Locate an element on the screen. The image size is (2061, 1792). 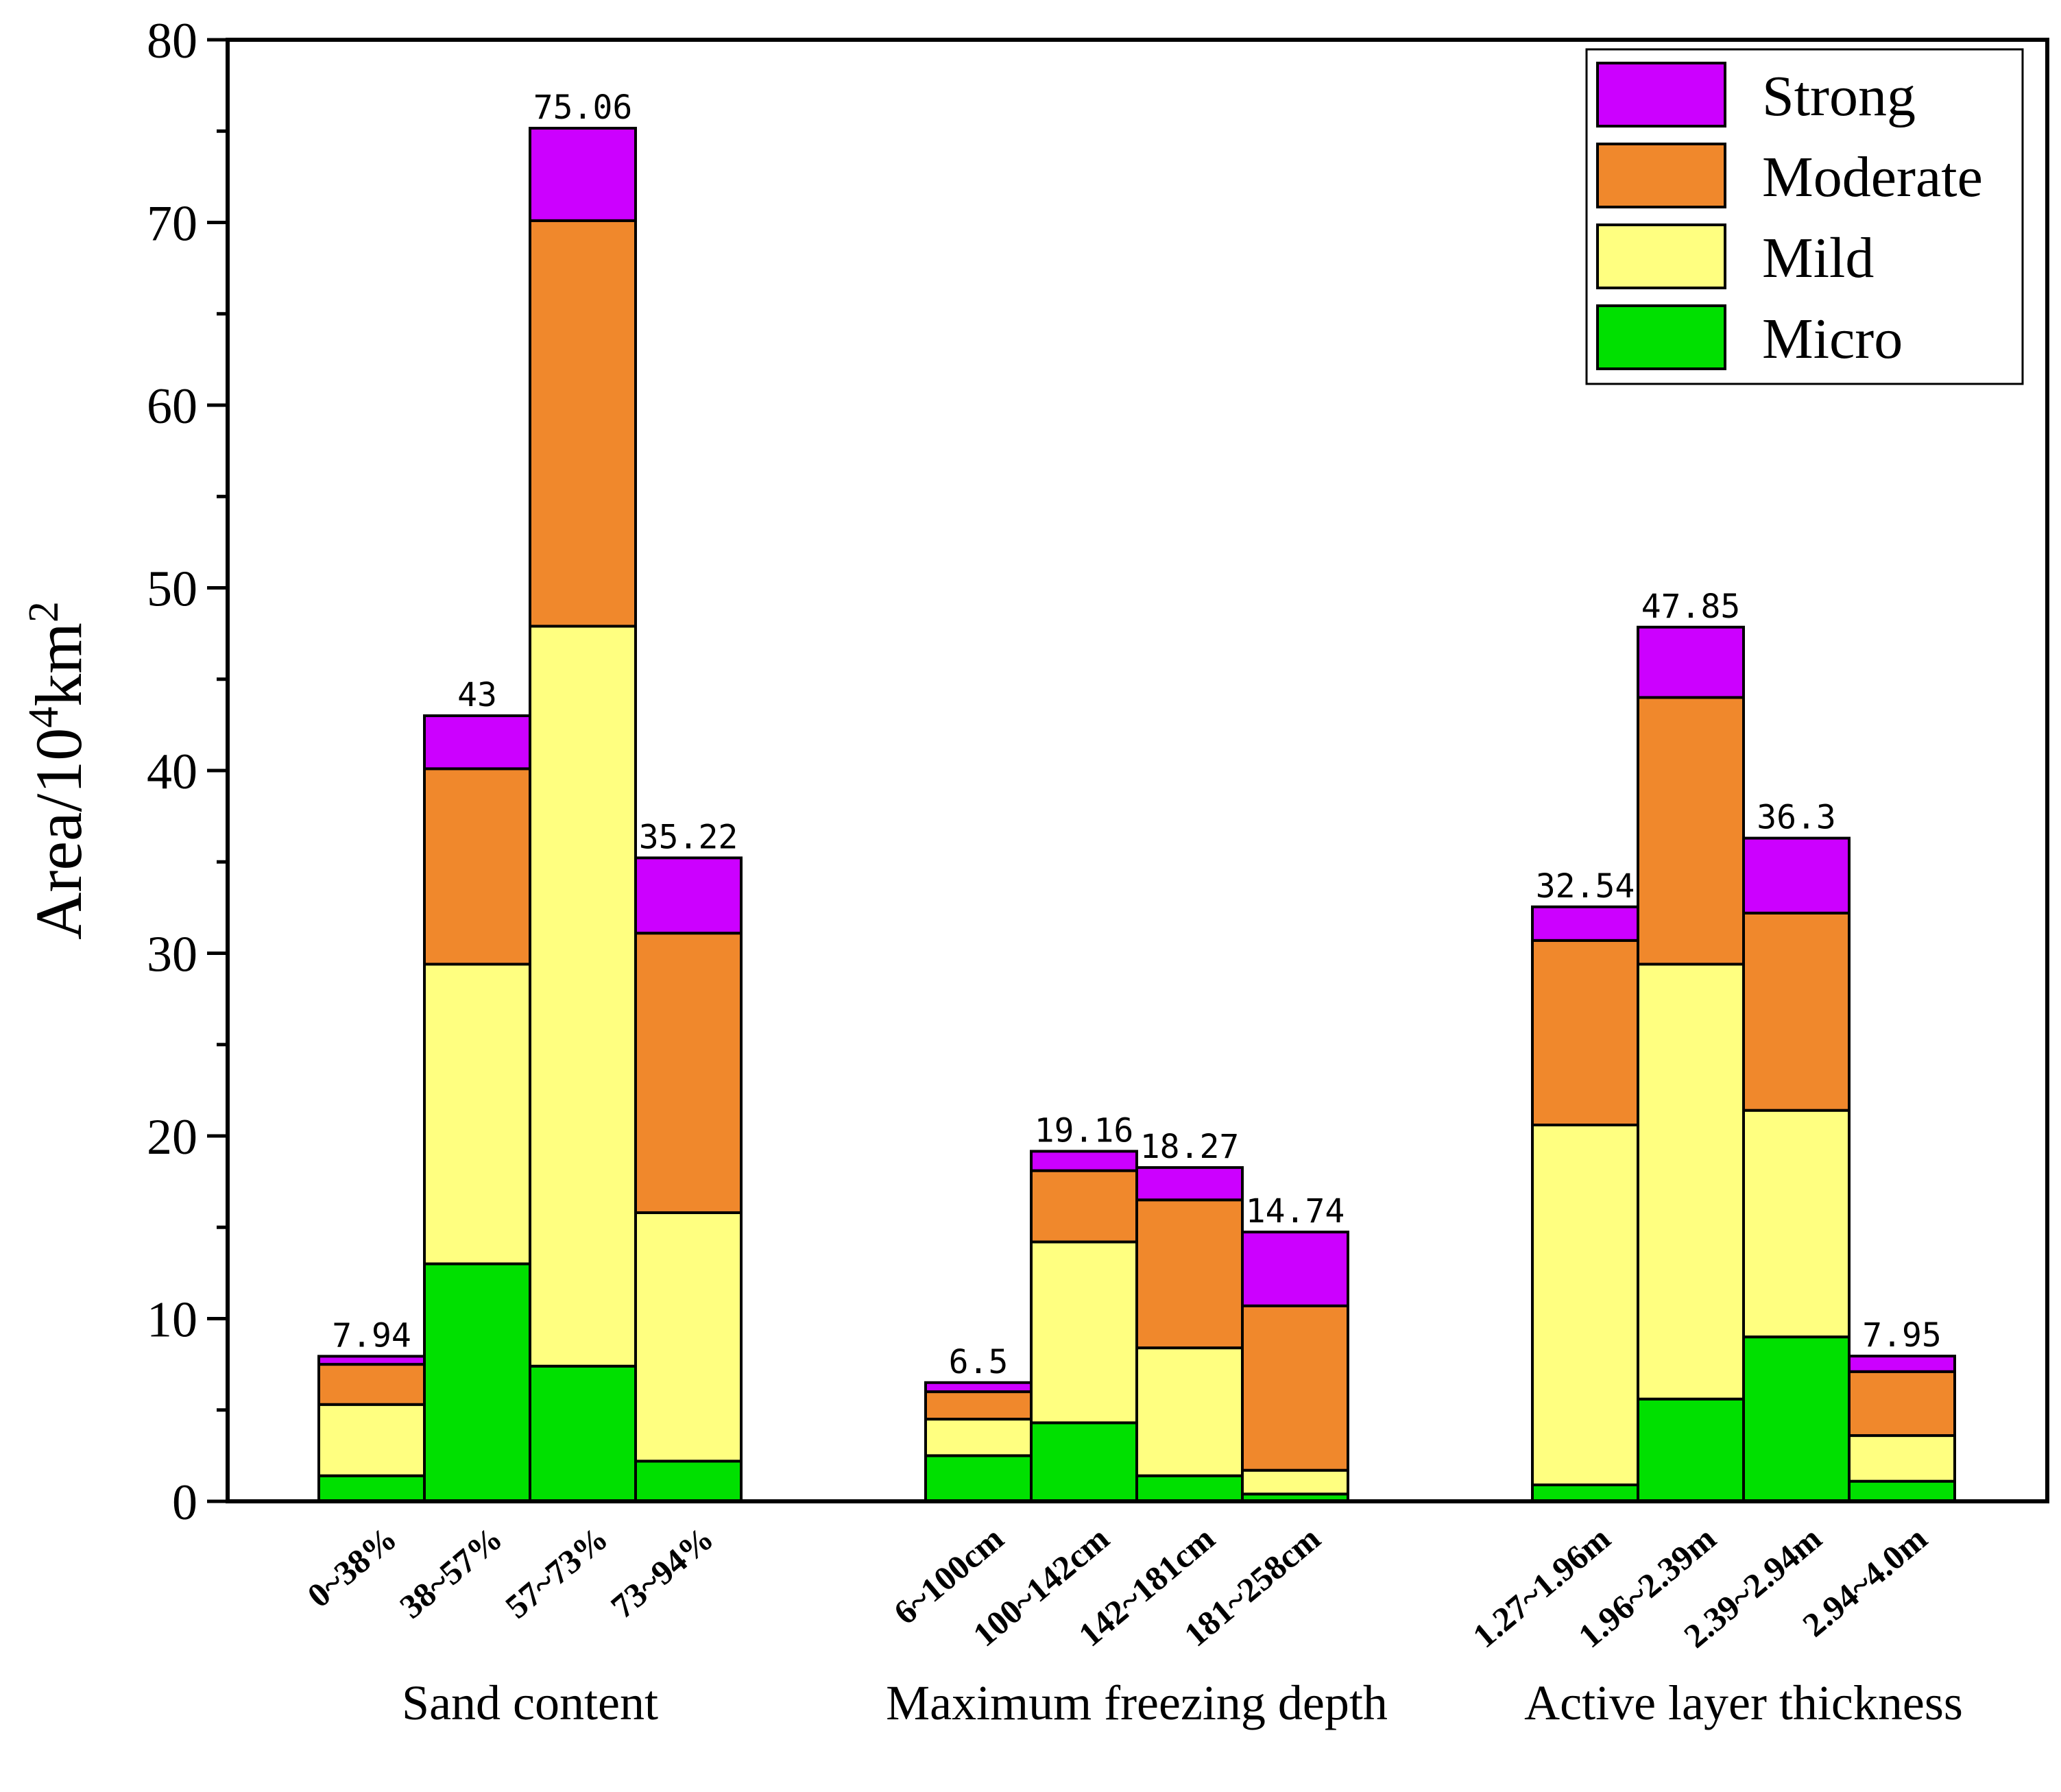
bar-total-label: 35.22 is located at coordinates (688, 837).